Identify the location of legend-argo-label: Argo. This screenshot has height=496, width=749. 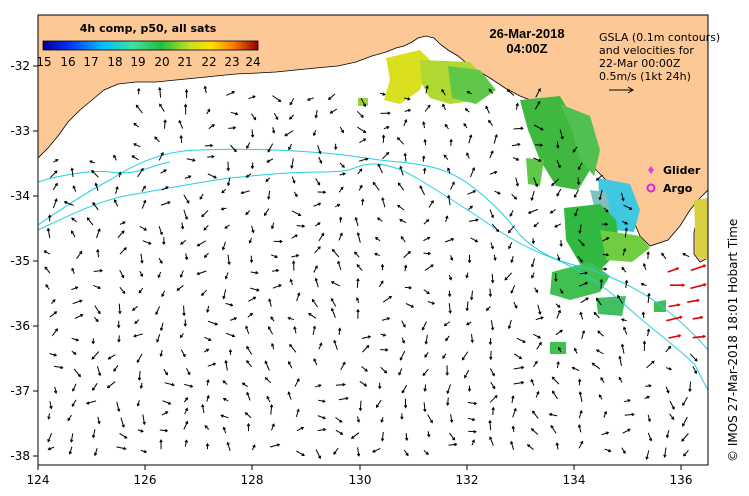
(678, 188).